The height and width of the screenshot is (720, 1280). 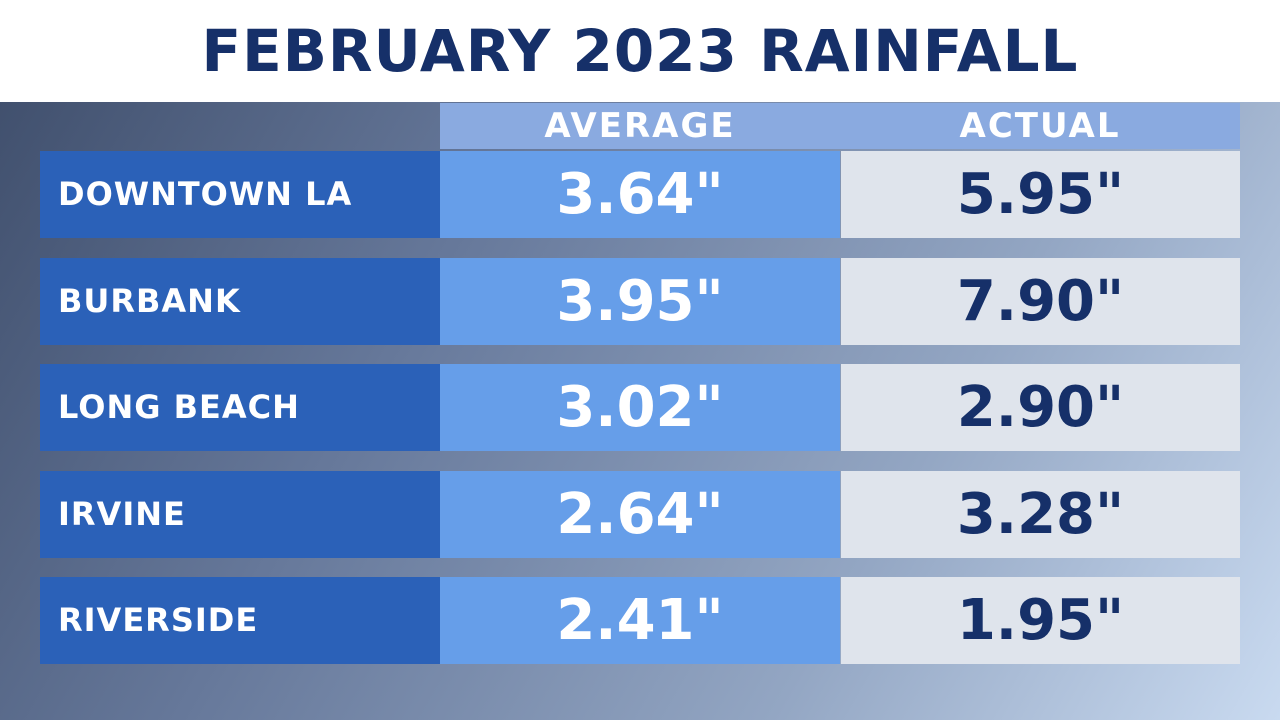 I want to click on row-label-irvine: IRVINE, so click(x=240, y=514).